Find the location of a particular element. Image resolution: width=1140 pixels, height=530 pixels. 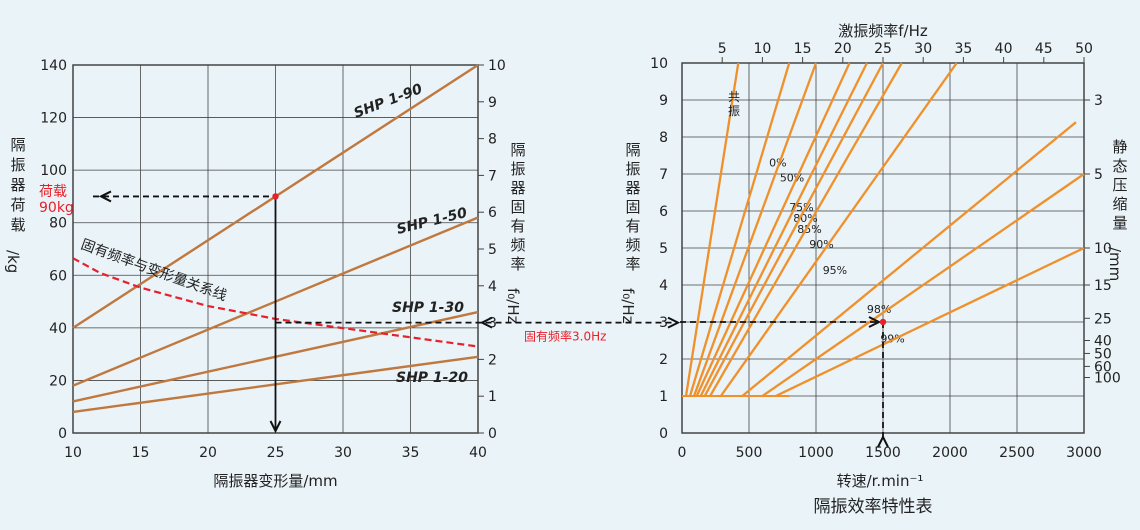

deflection-tick-label: 5 is located at coordinates (1098, 175).